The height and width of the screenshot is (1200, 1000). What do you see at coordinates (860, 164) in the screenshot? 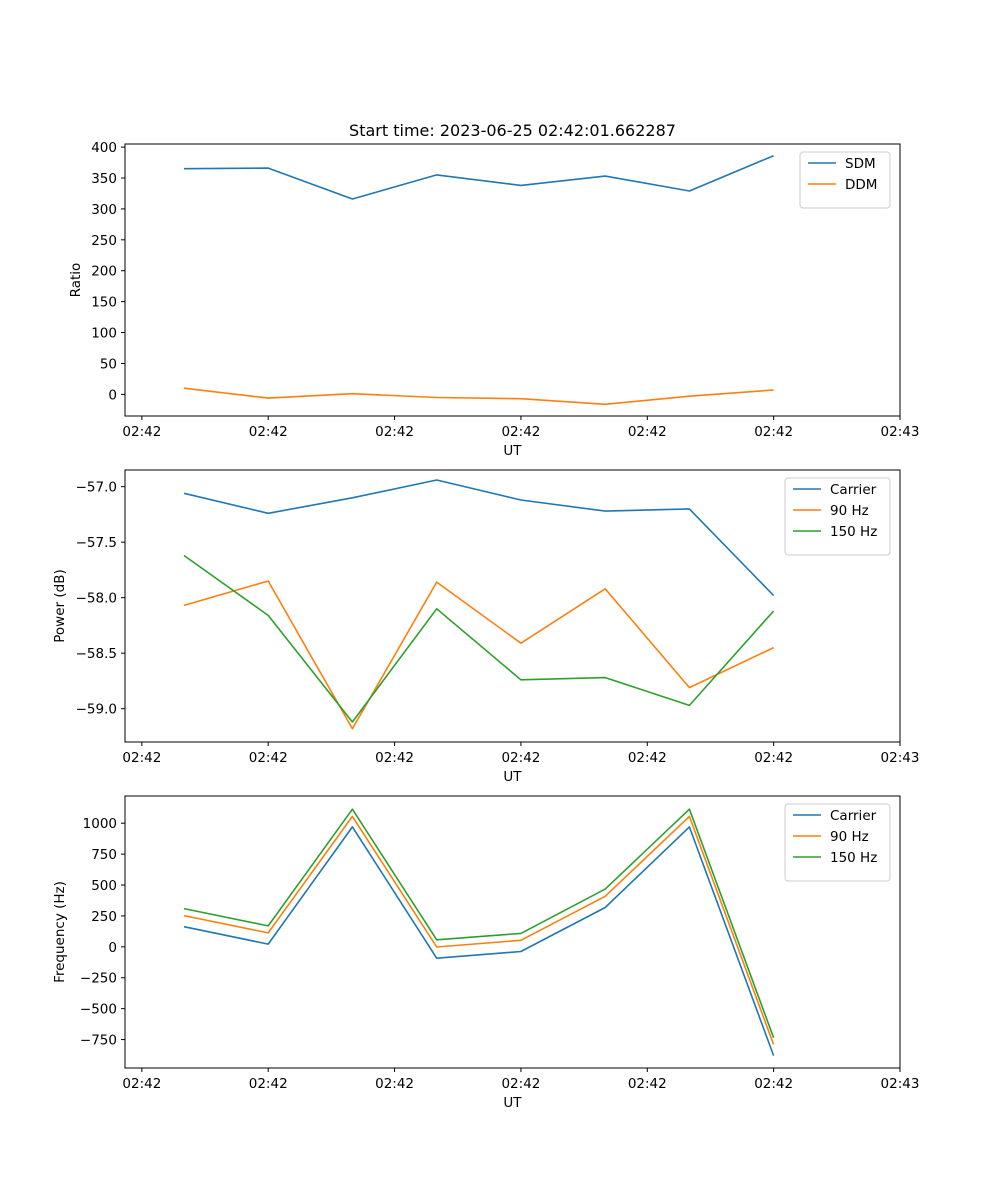
I see `legend-entry: SDM` at bounding box center [860, 164].